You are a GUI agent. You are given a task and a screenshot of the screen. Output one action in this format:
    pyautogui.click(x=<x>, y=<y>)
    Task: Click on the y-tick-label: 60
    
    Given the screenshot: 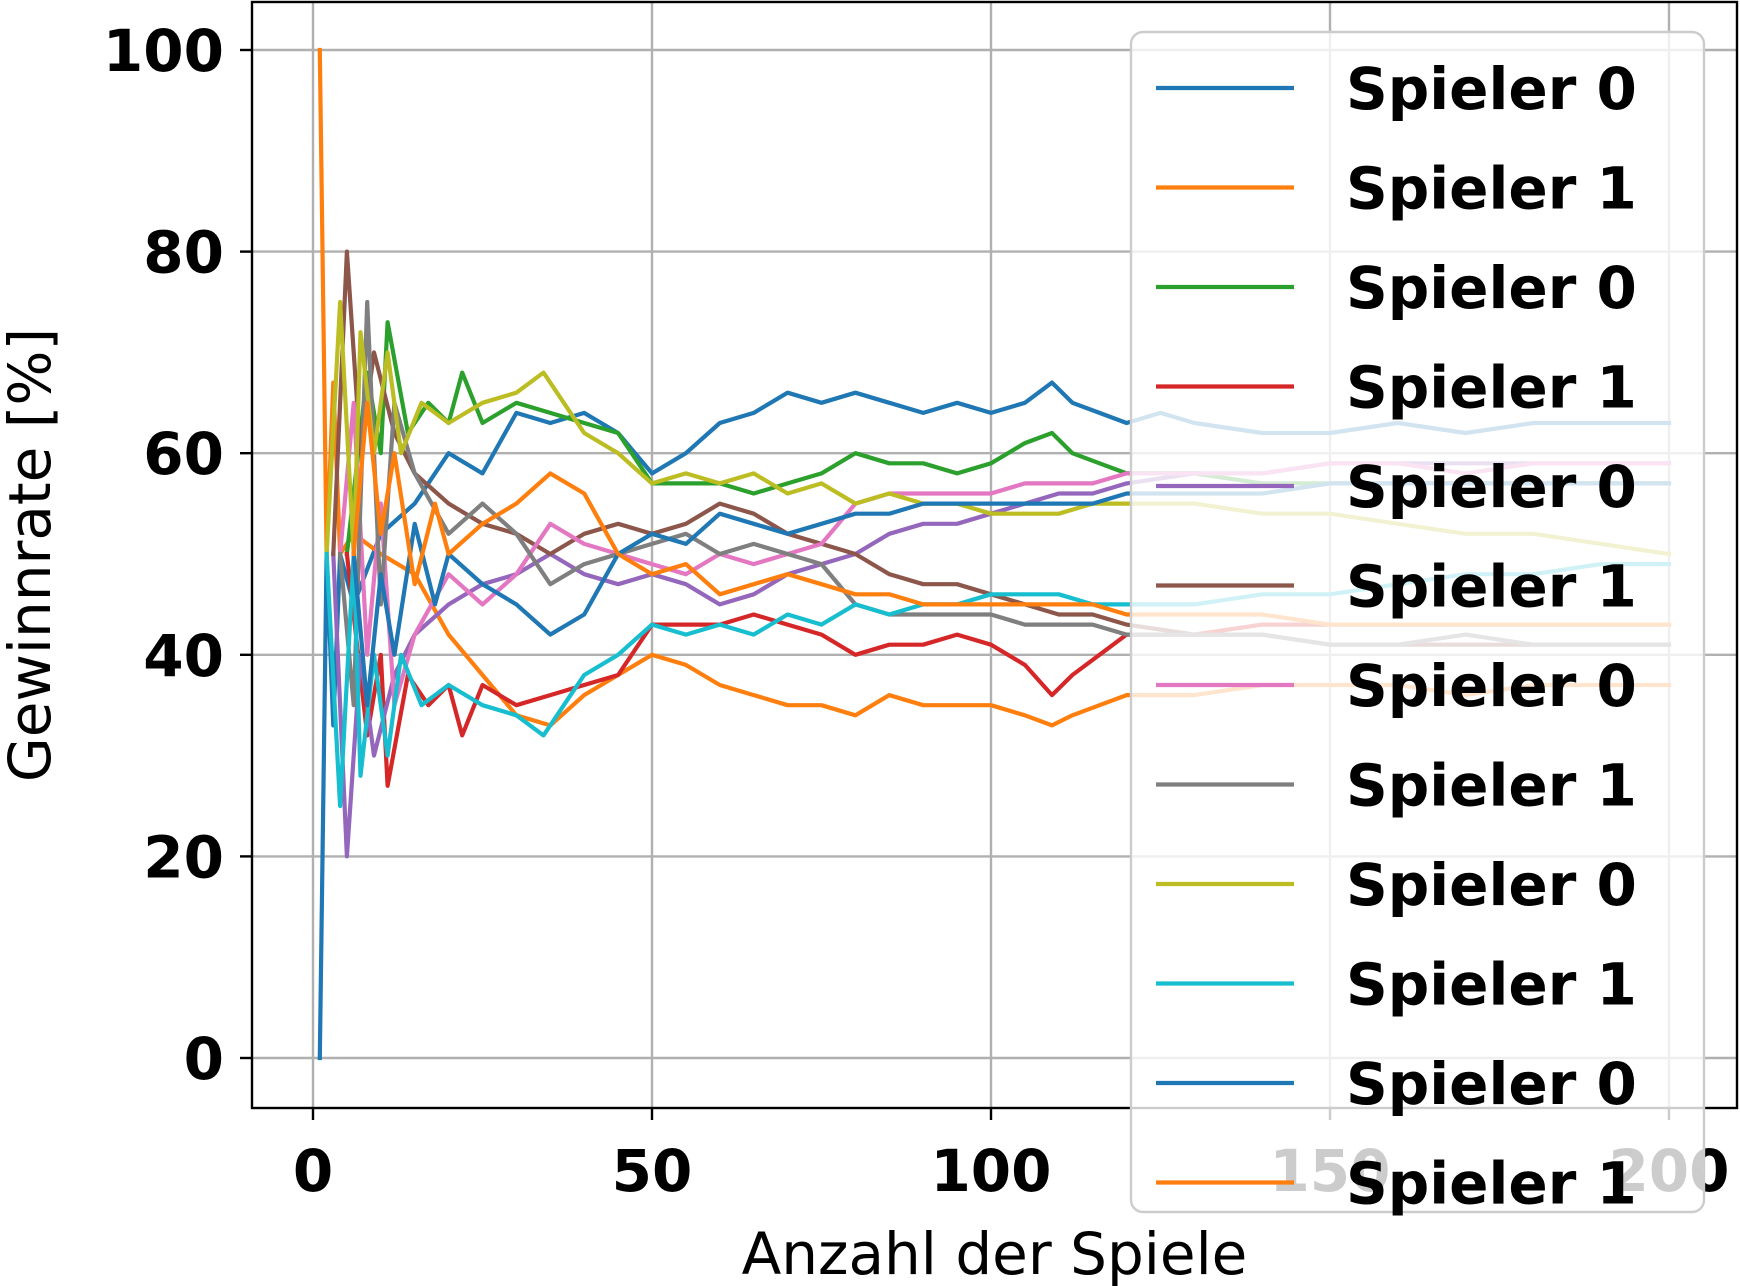 What is the action you would take?
    pyautogui.click(x=183, y=454)
    